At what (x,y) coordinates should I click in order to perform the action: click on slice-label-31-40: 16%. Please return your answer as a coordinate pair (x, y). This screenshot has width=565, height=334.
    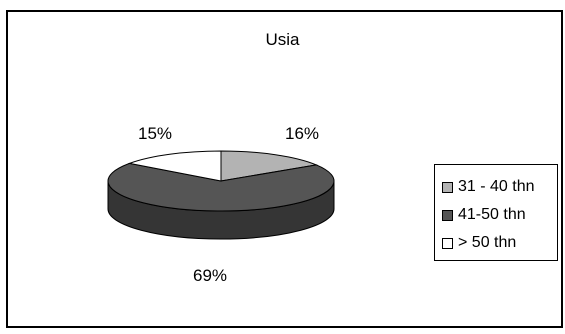
    Looking at the image, I should click on (302, 133).